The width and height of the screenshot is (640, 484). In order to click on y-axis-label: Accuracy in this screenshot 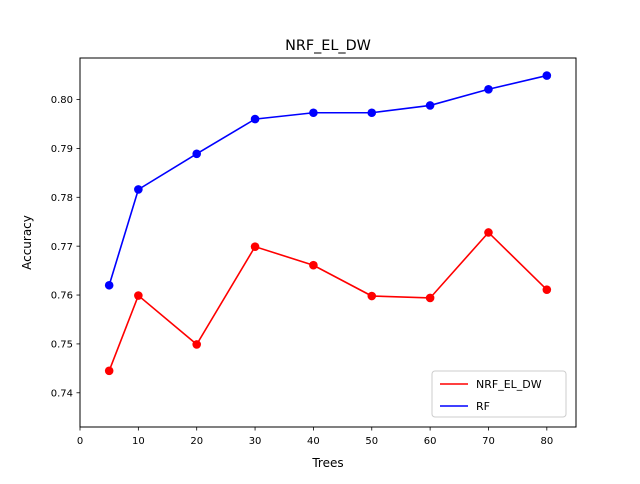, I will do `click(27, 242)`.